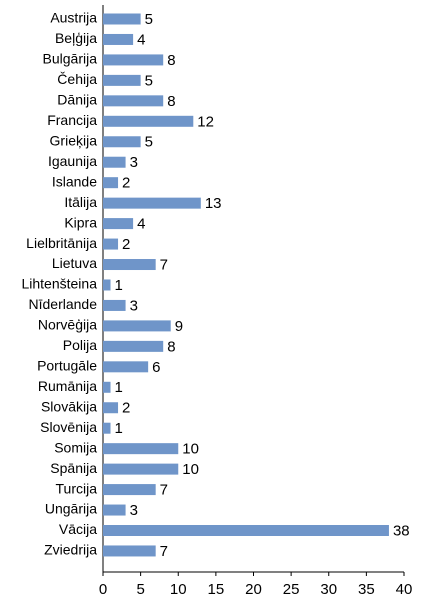  I want to click on y-tick-label: Slovēnija, so click(68, 427).